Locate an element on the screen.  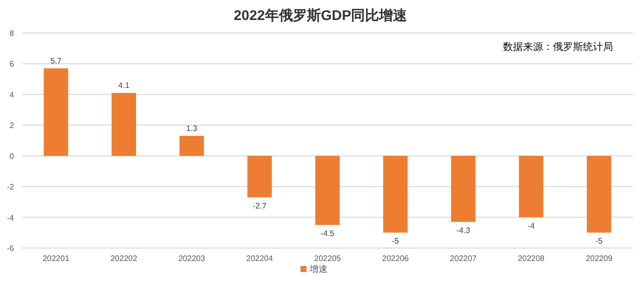
data-label: -4.5 is located at coordinates (327, 233).